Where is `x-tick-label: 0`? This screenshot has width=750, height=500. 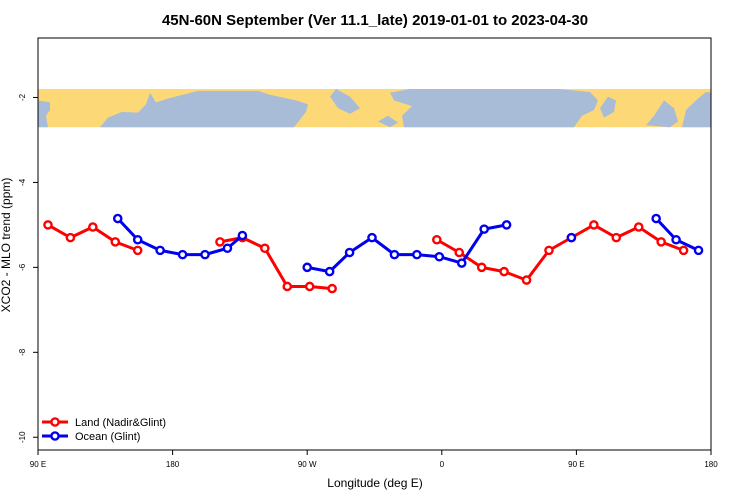 x-tick-label: 0 is located at coordinates (442, 464).